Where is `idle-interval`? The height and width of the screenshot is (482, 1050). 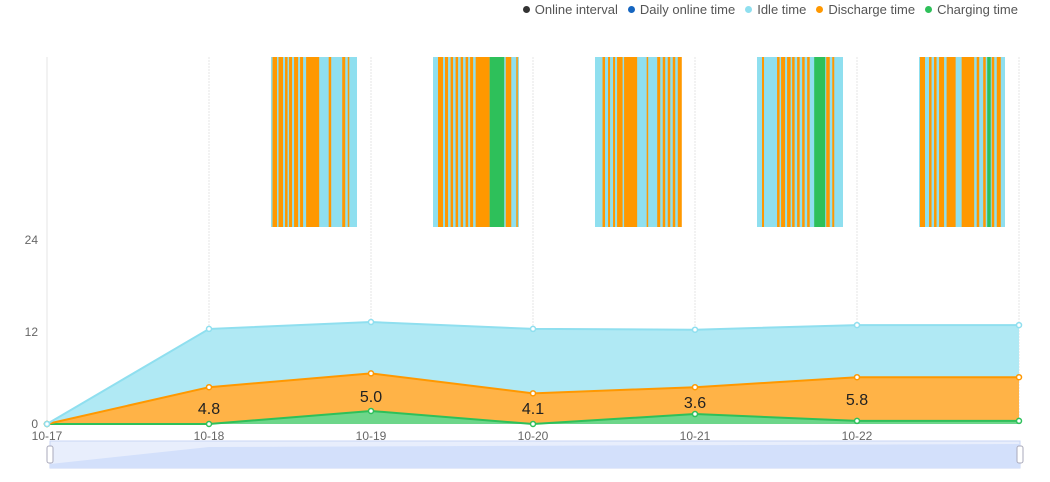 idle-interval is located at coordinates (800, 142).